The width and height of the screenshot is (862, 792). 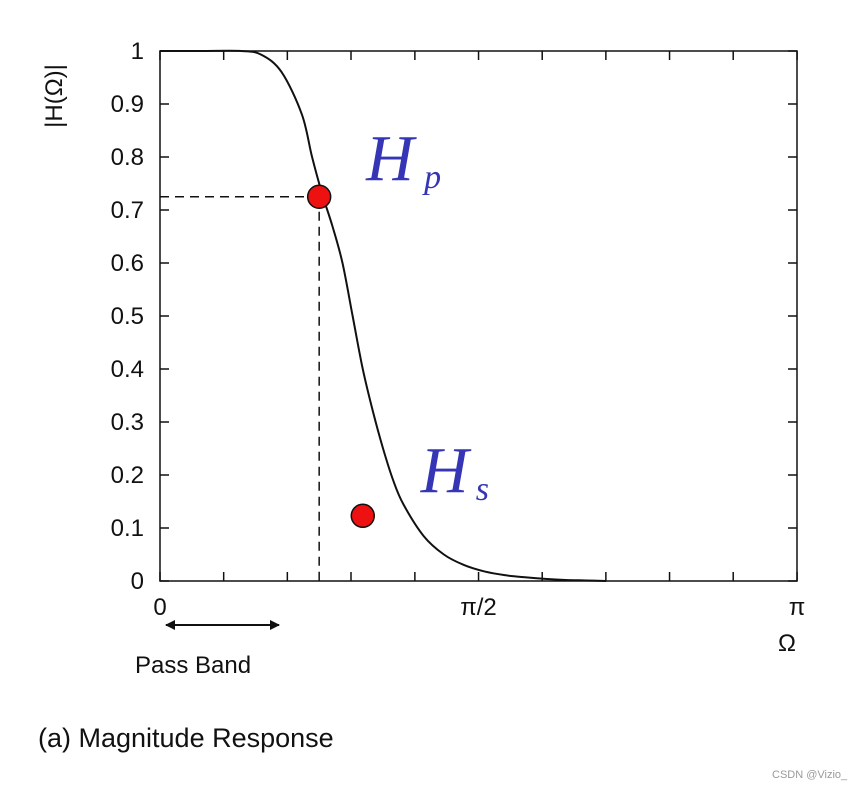 I want to click on y-axis-title: |H(Ω)|, so click(x=54, y=96).